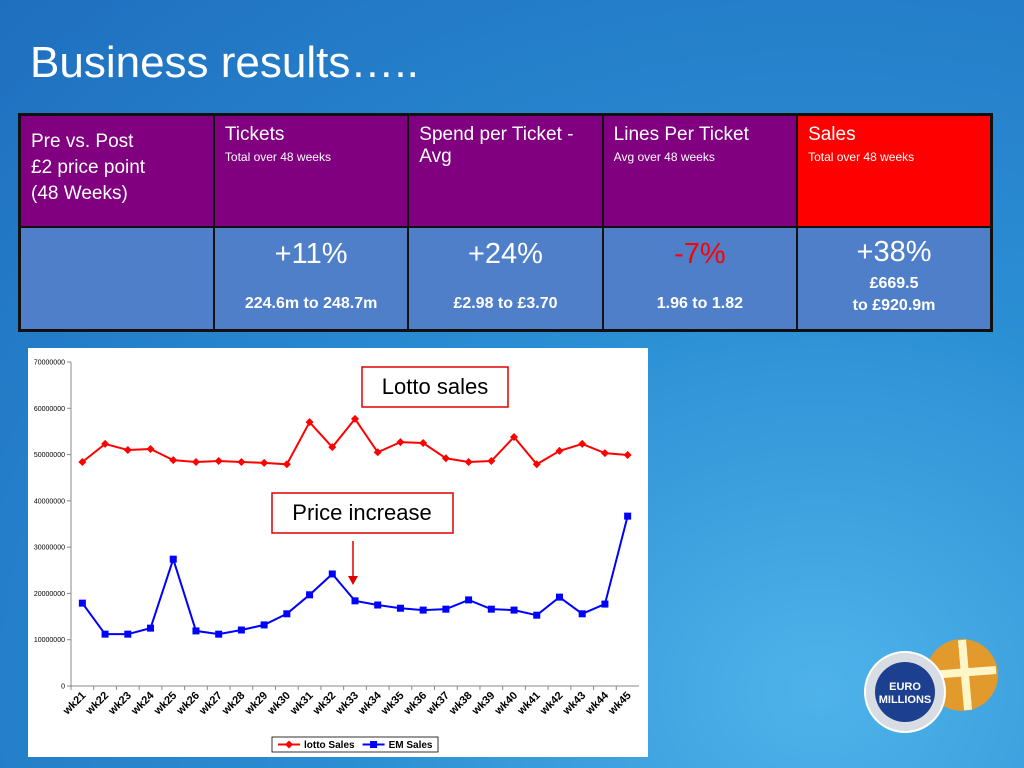 The height and width of the screenshot is (768, 1024). I want to click on logo-text: MILLIONS, so click(905, 700).